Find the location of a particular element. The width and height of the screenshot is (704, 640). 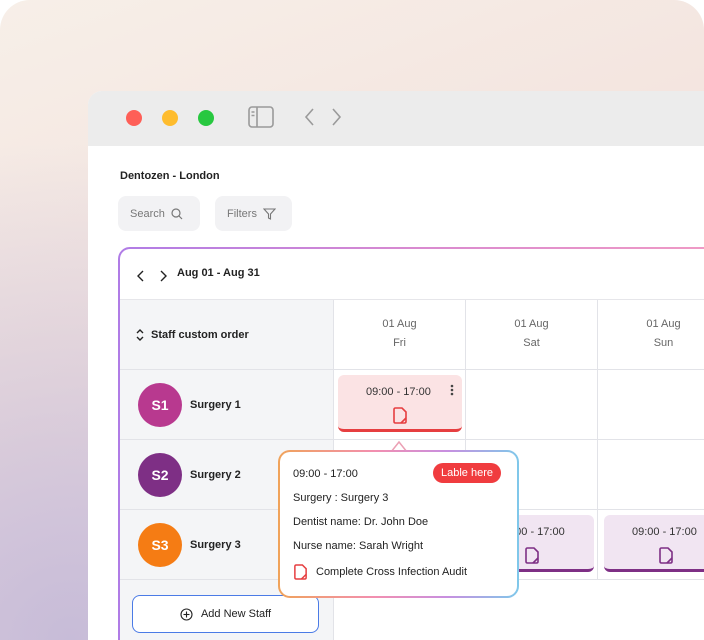

staff-name: Surgery 1 is located at coordinates (215, 404).